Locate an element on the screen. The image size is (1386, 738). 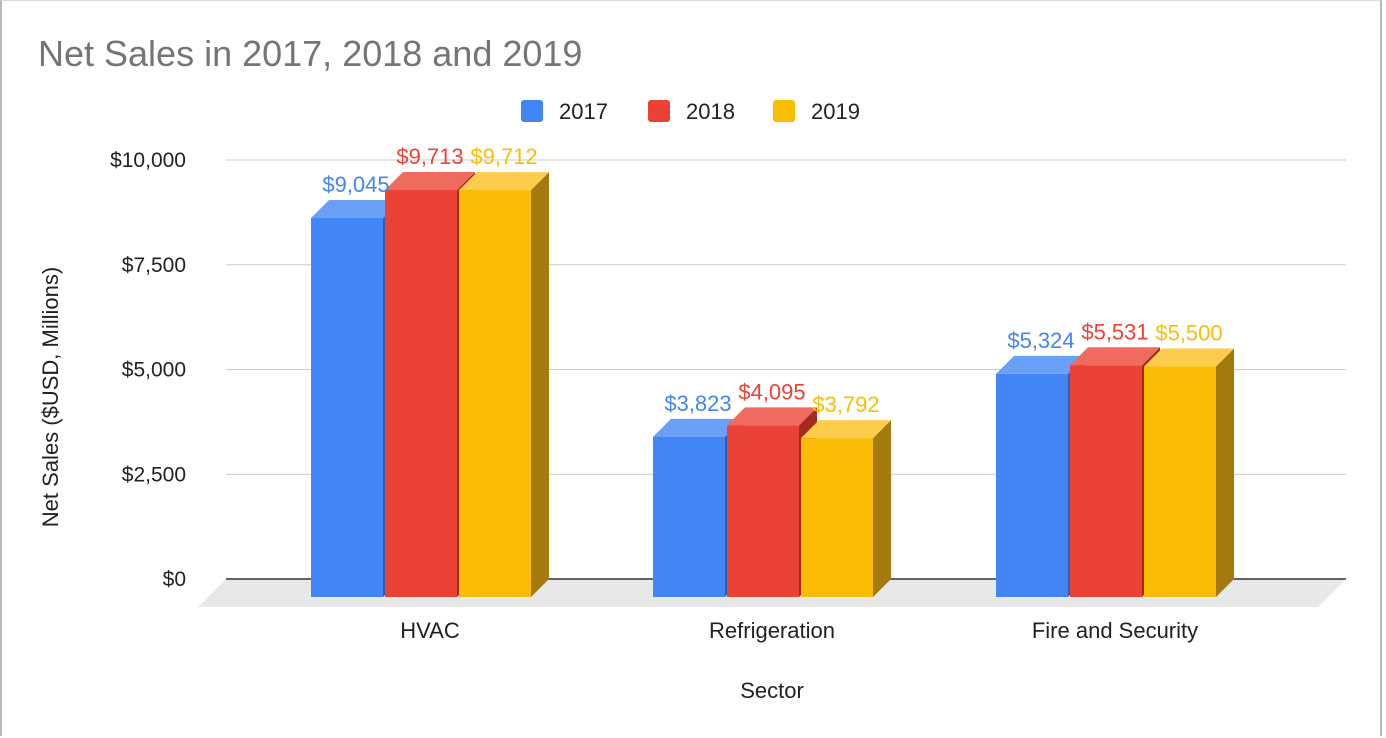
y-tick-label: $5,000 is located at coordinates (154, 370).